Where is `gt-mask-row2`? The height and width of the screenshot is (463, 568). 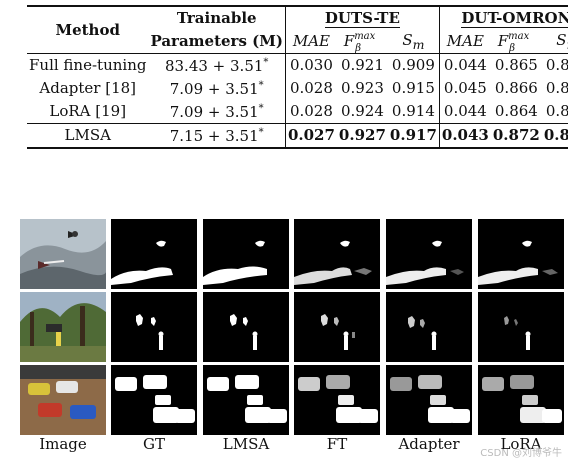 gt-mask-row2 is located at coordinates (154, 327).